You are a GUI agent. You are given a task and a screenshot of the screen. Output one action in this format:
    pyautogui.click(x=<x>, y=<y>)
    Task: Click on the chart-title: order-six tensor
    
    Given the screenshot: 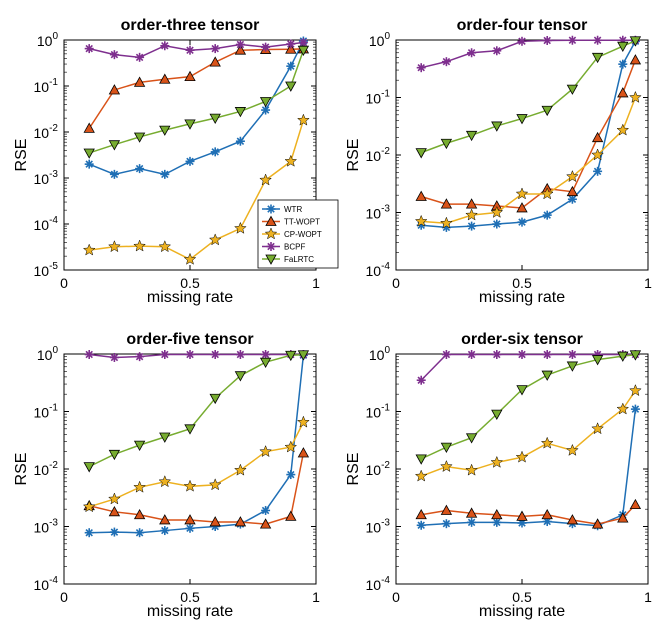 What is the action you would take?
    pyautogui.click(x=522, y=339)
    